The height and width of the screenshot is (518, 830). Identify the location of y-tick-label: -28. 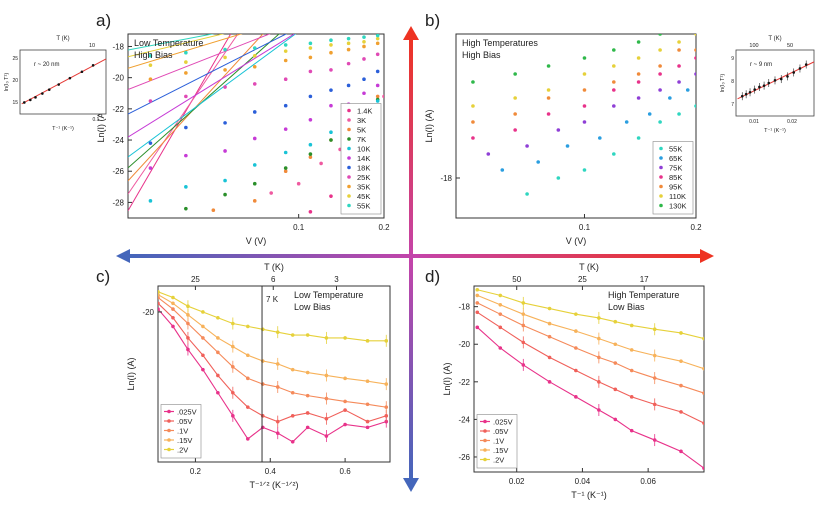
(118, 202).